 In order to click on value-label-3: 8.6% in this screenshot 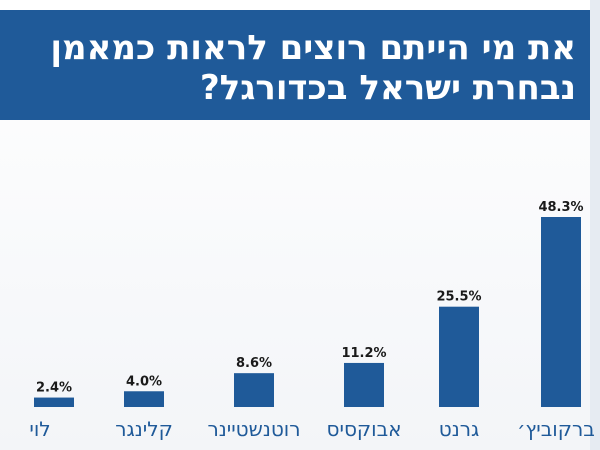, I will do `click(254, 363)`.